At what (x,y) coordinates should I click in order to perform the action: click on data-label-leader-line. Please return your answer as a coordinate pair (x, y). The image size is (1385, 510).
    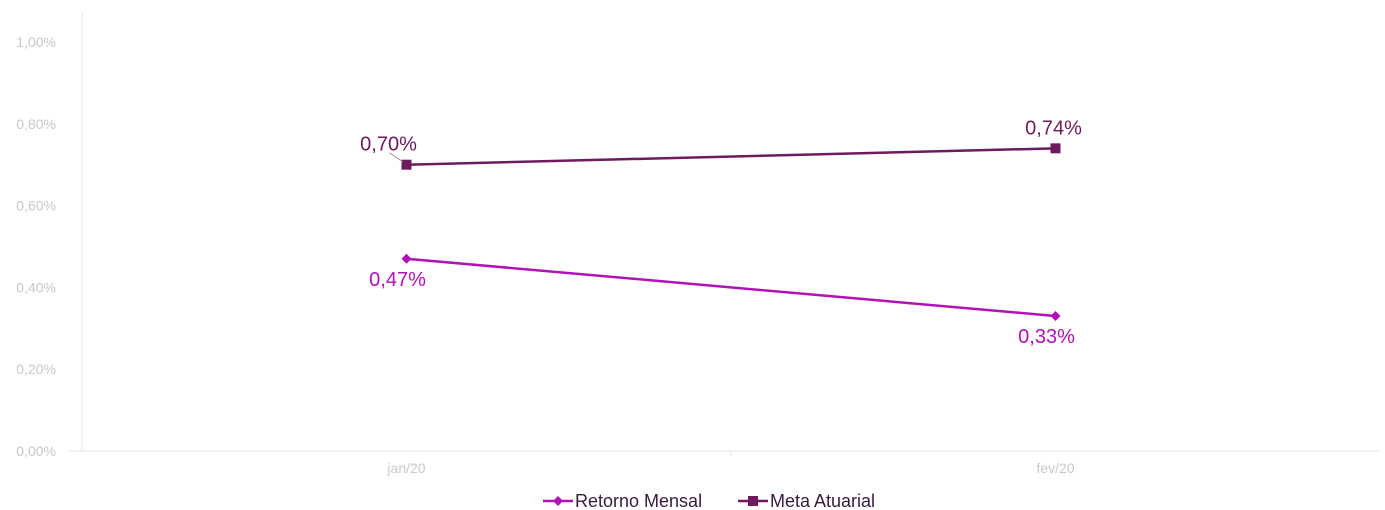
    Looking at the image, I should click on (396, 157).